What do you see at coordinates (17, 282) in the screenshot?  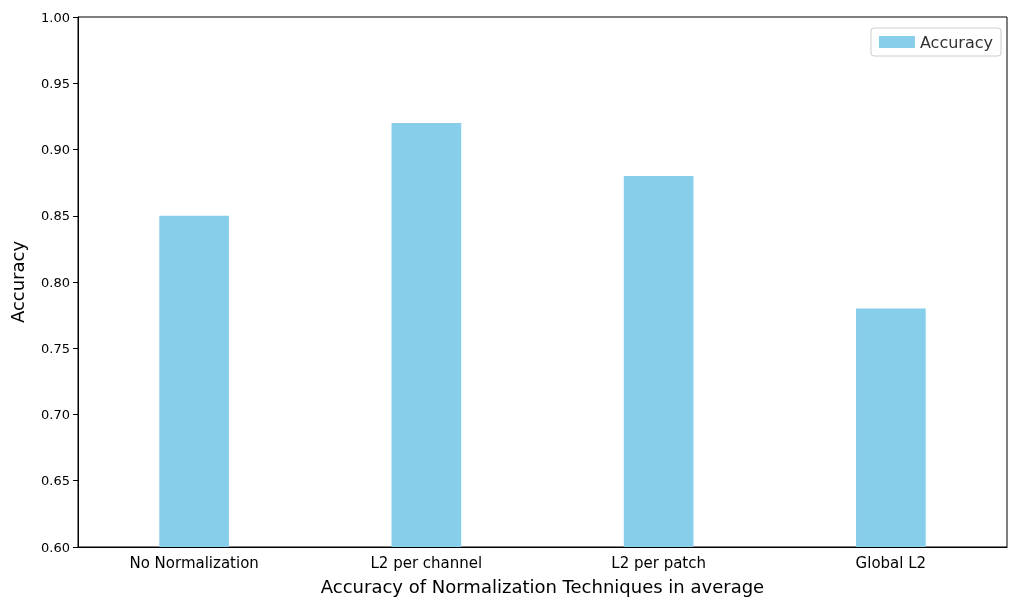 I see `y-axis-title: Accuracy` at bounding box center [17, 282].